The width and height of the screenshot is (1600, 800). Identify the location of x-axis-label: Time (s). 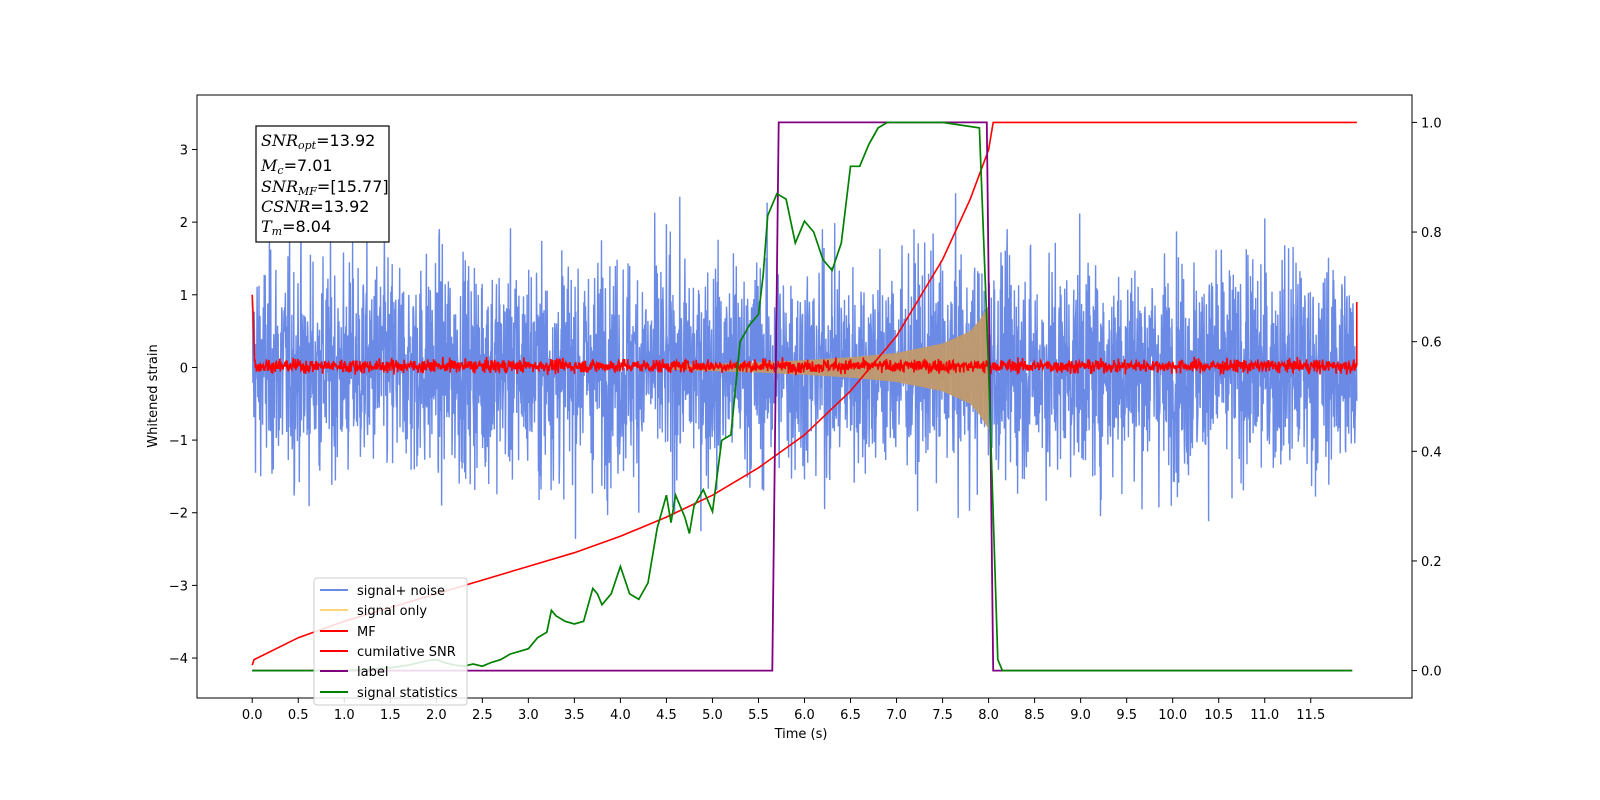
(801, 734).